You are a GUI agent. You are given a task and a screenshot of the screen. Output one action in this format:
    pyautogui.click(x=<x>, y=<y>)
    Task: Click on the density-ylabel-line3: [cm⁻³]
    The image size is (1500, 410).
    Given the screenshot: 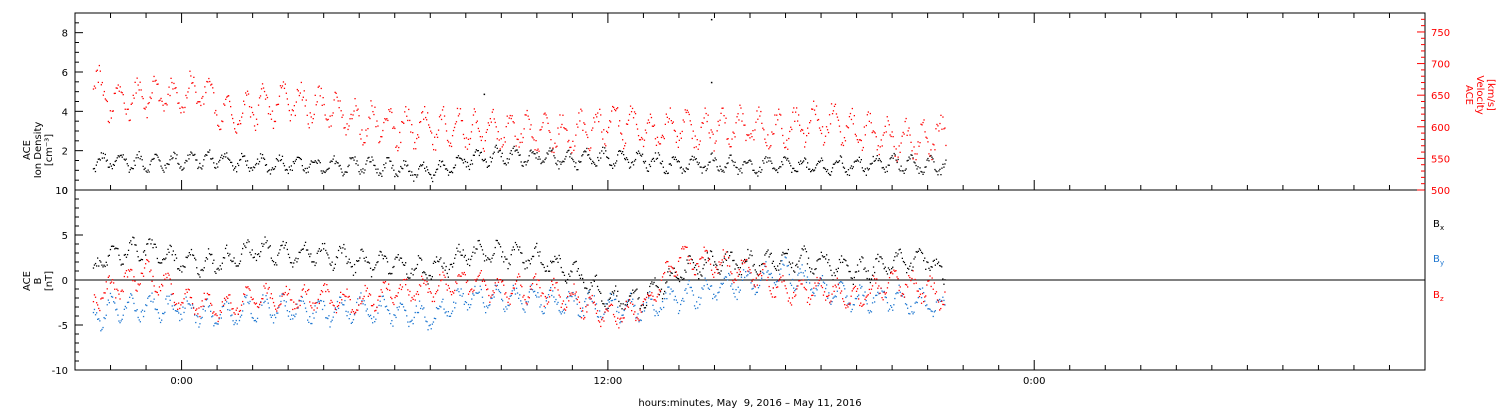 What is the action you would take?
    pyautogui.click(x=49, y=150)
    